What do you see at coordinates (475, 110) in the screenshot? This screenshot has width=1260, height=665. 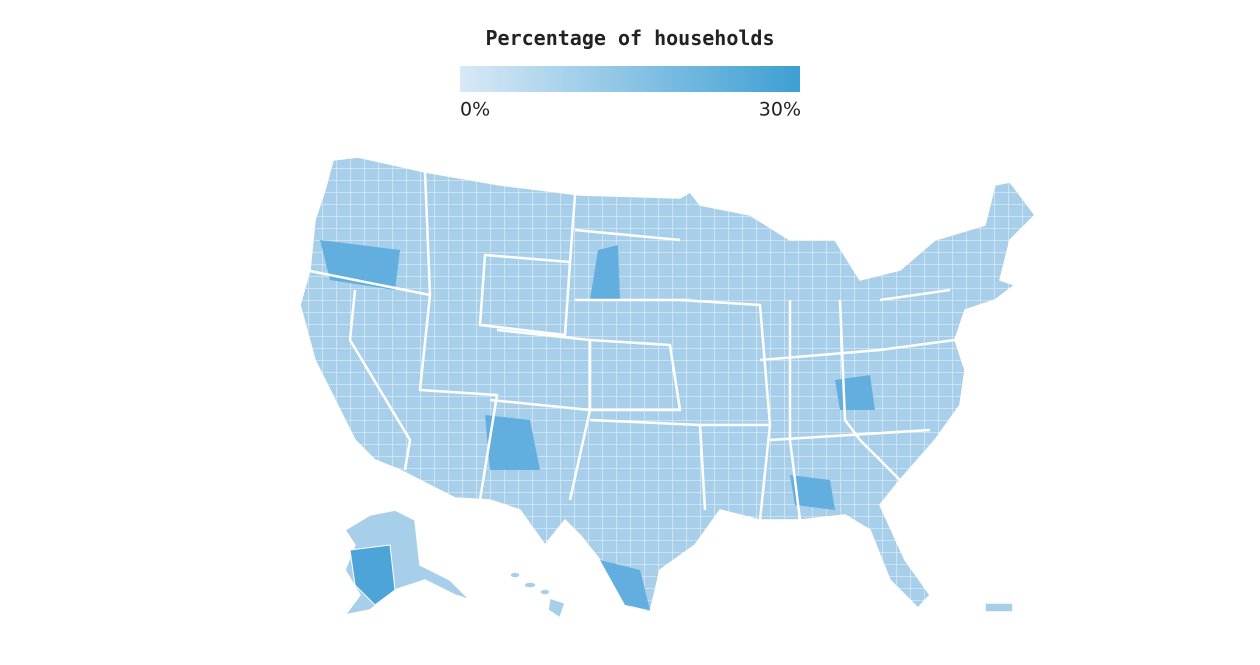 I see `legend-min: 0%` at bounding box center [475, 110].